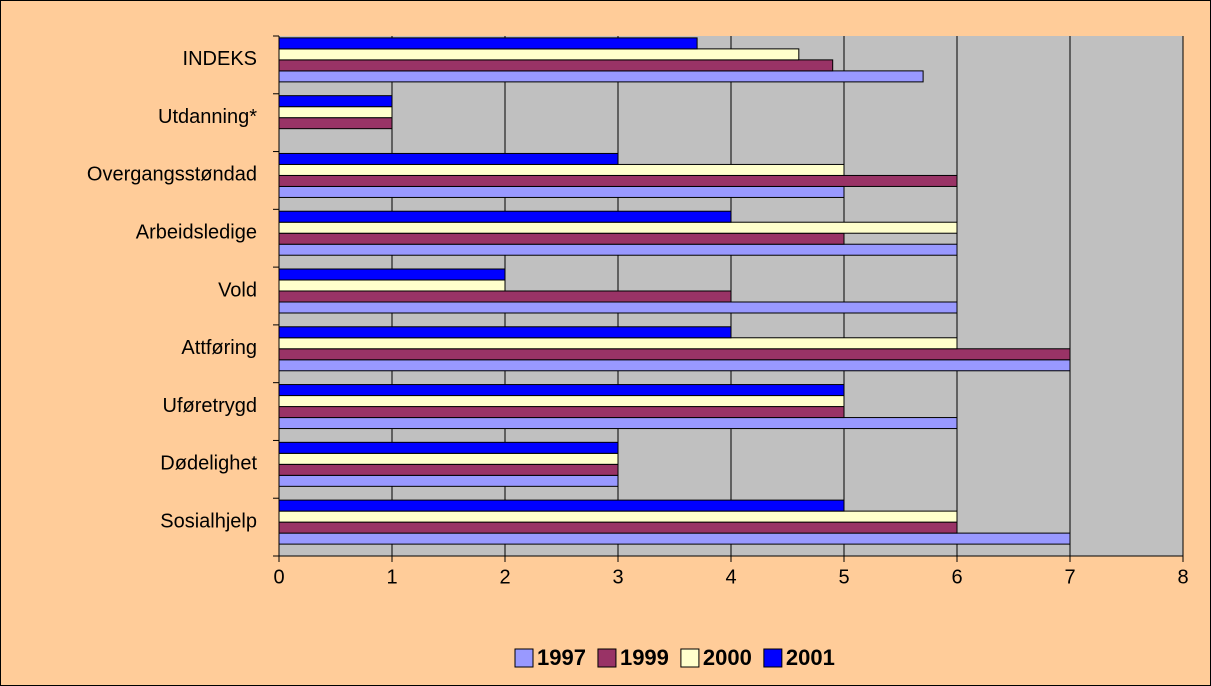  Describe the element at coordinates (391, 577) in the screenshot. I see `x-tick-label: 1` at that location.